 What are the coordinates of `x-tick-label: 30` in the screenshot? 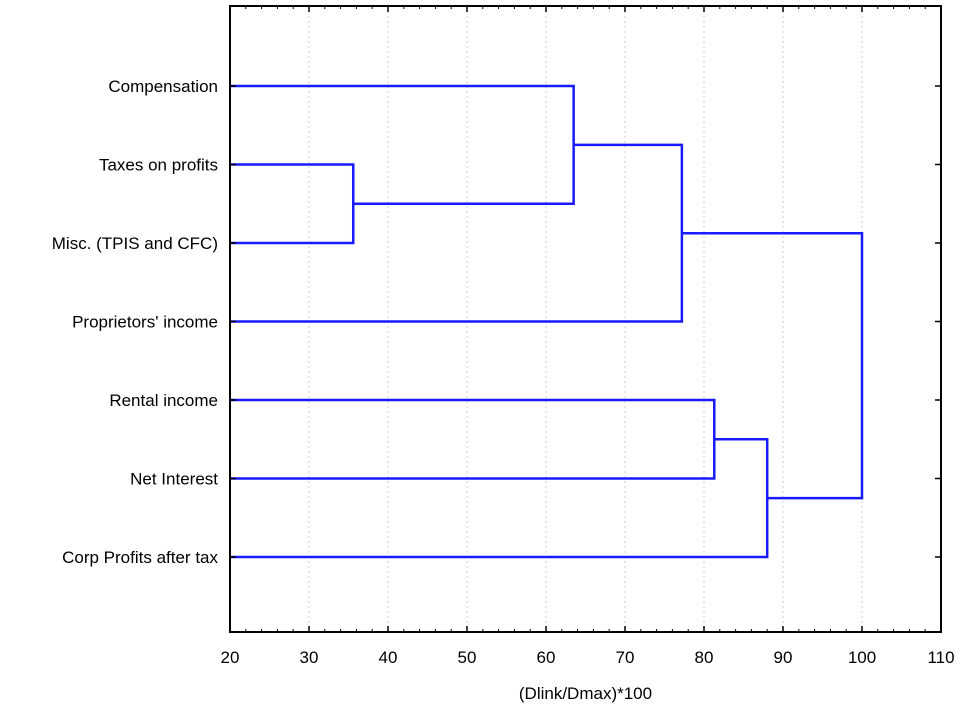 It's located at (309, 657).